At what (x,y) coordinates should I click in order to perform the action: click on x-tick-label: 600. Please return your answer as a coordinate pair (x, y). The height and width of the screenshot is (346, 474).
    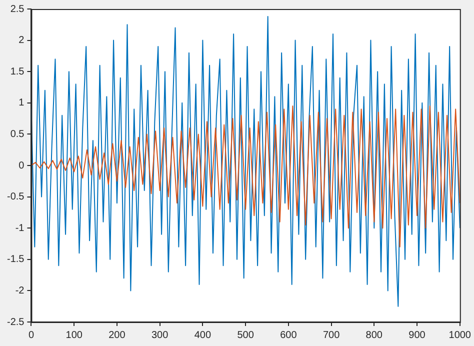
    Looking at the image, I should click on (289, 335).